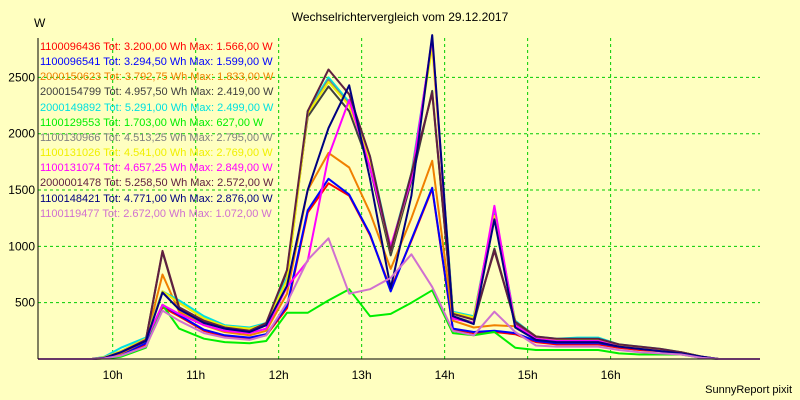 The height and width of the screenshot is (400, 800). I want to click on y-axis-label: W, so click(40, 23).